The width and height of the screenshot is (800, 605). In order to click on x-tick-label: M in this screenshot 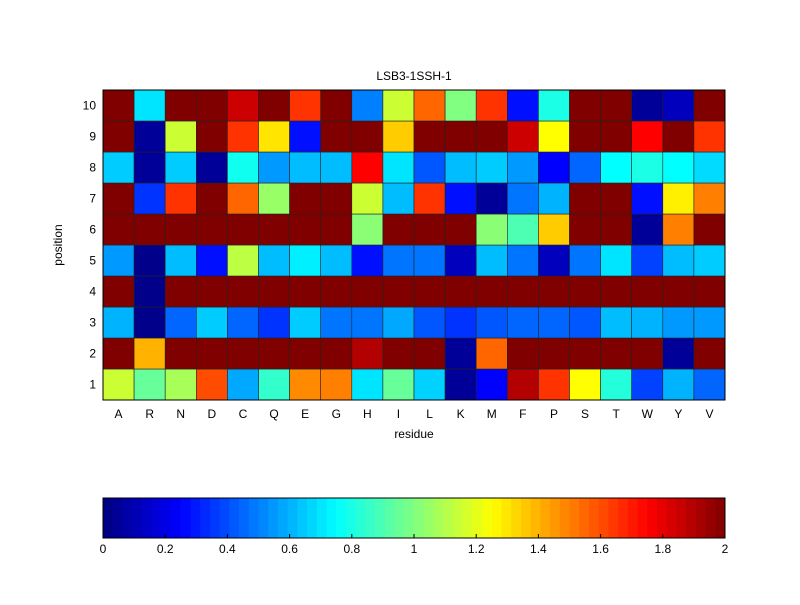, I will do `click(492, 414)`.